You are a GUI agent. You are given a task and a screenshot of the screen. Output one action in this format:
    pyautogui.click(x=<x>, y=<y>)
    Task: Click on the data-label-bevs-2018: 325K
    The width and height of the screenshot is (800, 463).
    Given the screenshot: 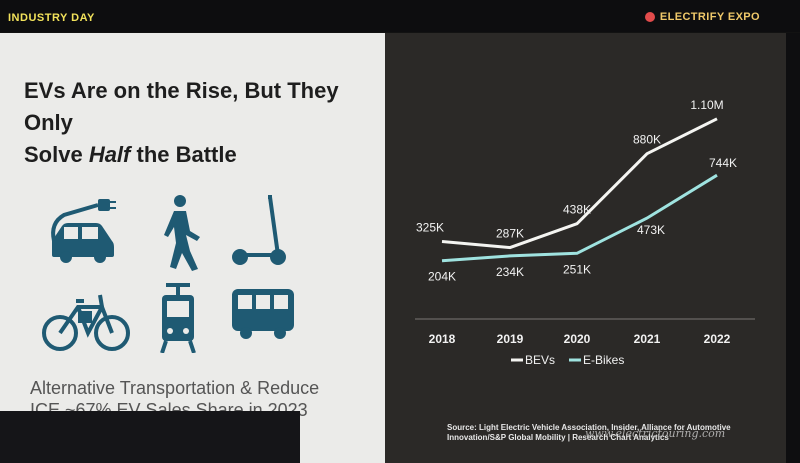 What is the action you would take?
    pyautogui.click(x=430, y=228)
    